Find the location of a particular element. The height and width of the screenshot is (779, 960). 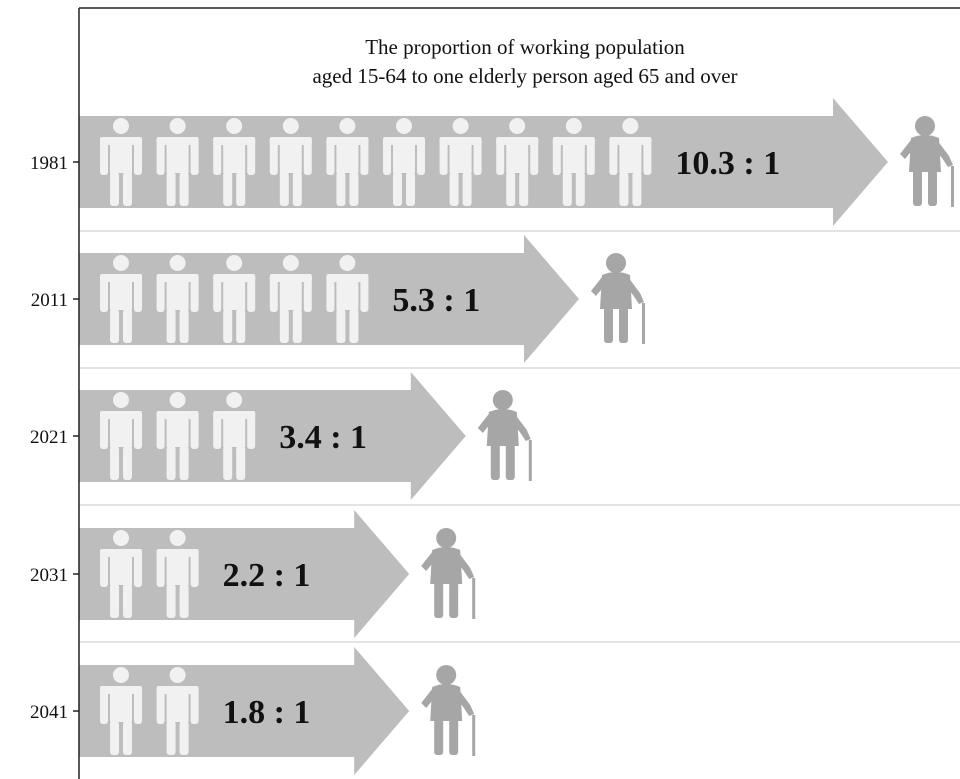

chart-row-2041: 1.8 : 1 2041 is located at coordinates (253, 711).